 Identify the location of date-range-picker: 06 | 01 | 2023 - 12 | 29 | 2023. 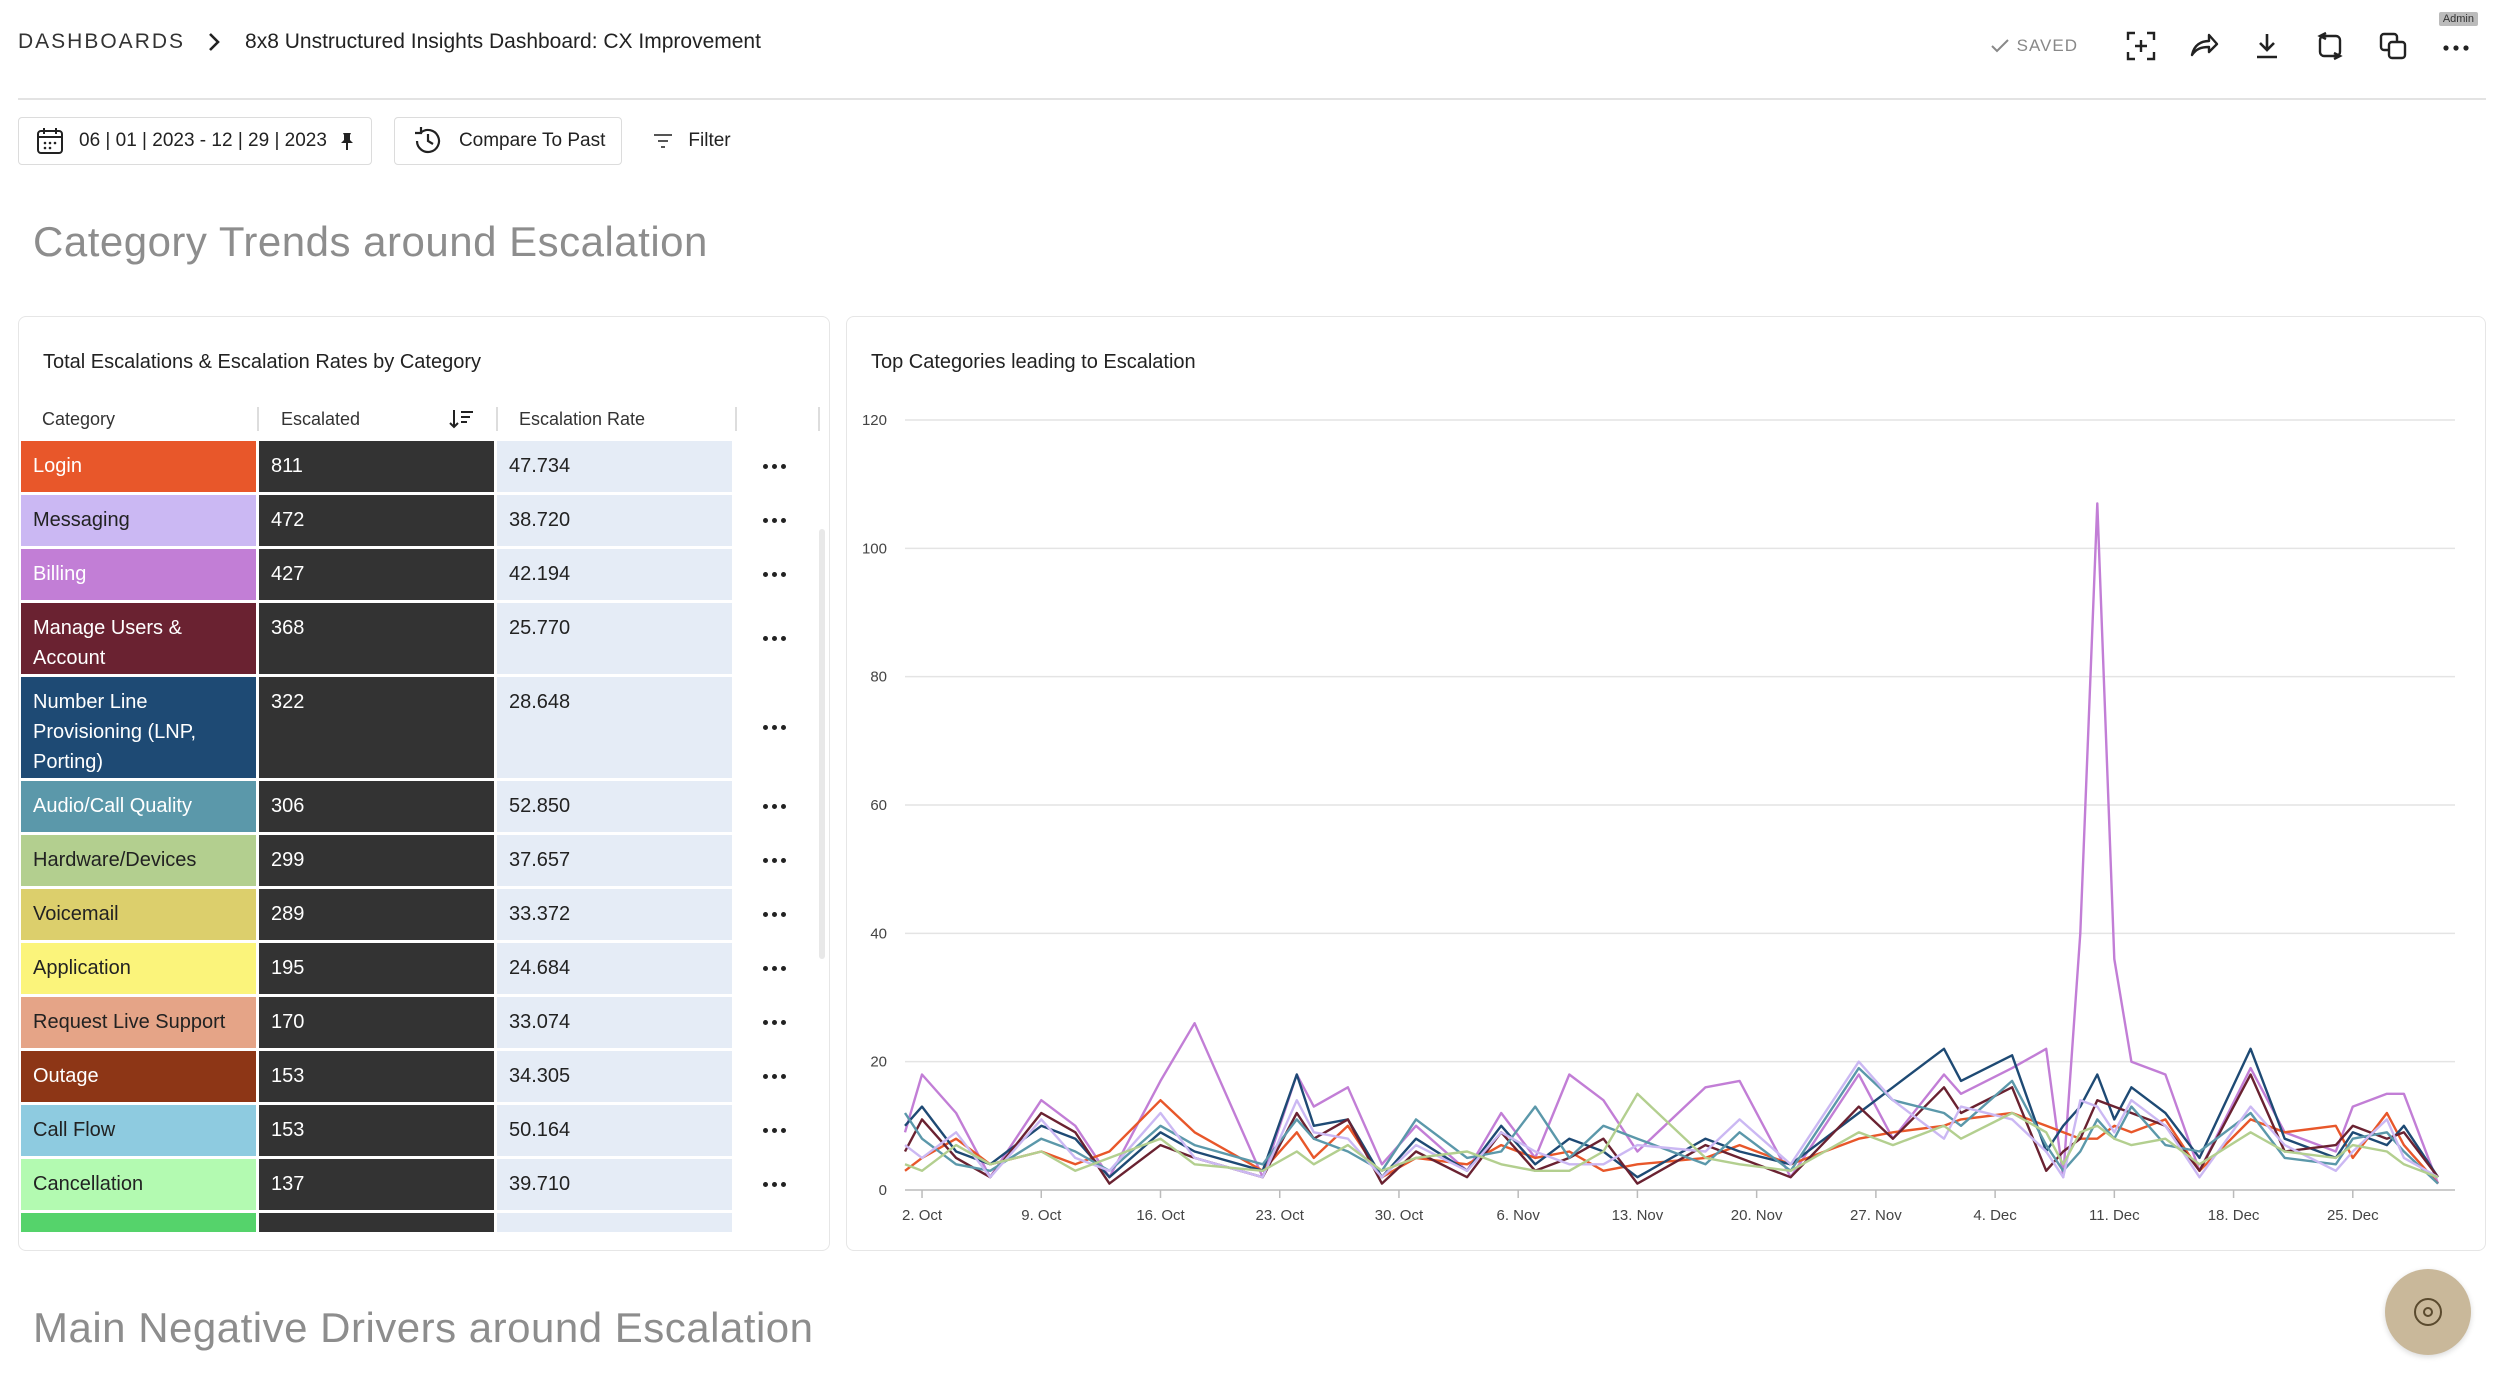
(195, 141).